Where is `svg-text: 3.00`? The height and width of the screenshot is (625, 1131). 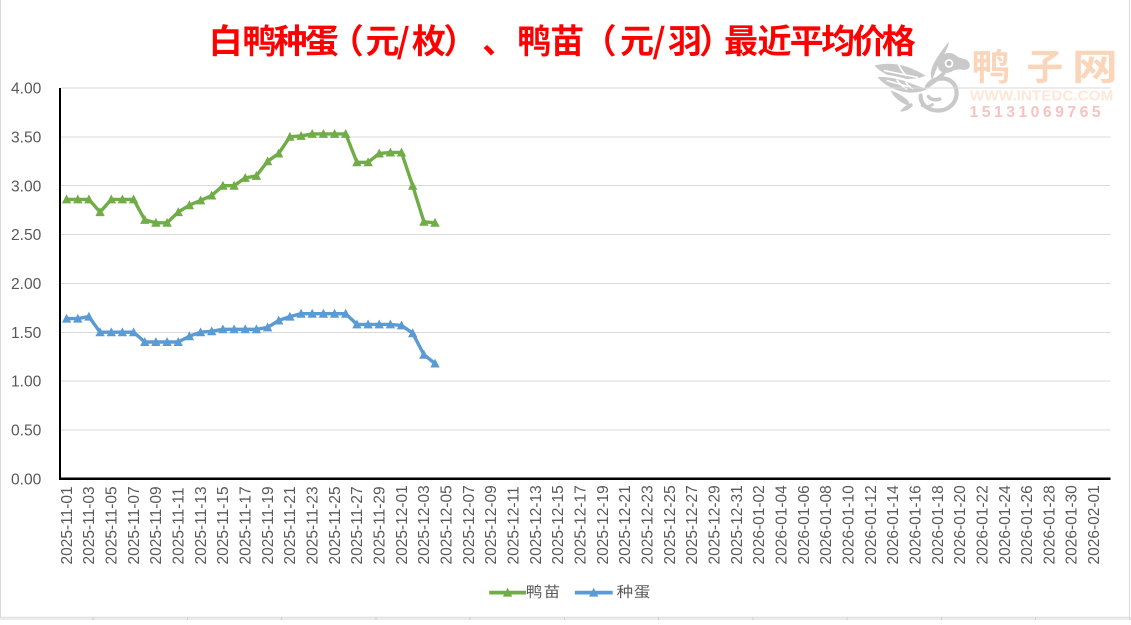
svg-text: 3.00 is located at coordinates (26, 186).